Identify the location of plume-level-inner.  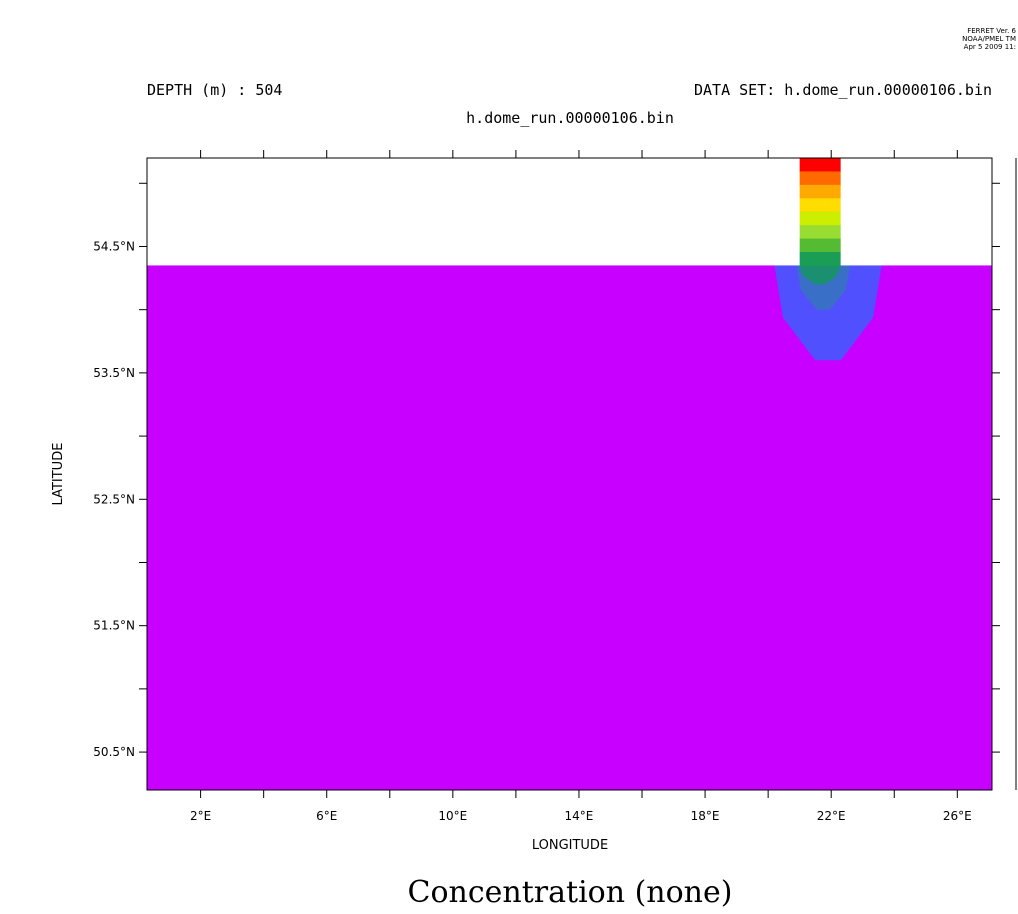
(820, 275).